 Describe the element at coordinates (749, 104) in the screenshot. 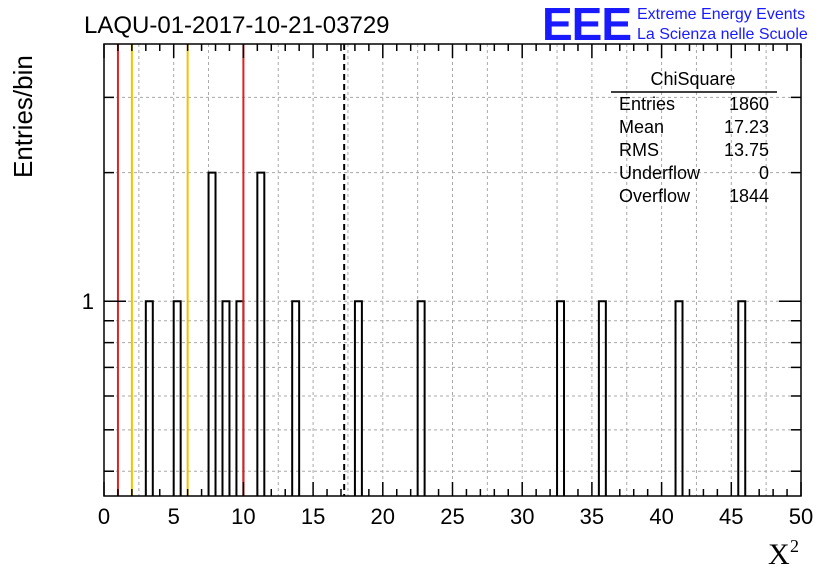

I see `stats-row-value: 1860` at that location.